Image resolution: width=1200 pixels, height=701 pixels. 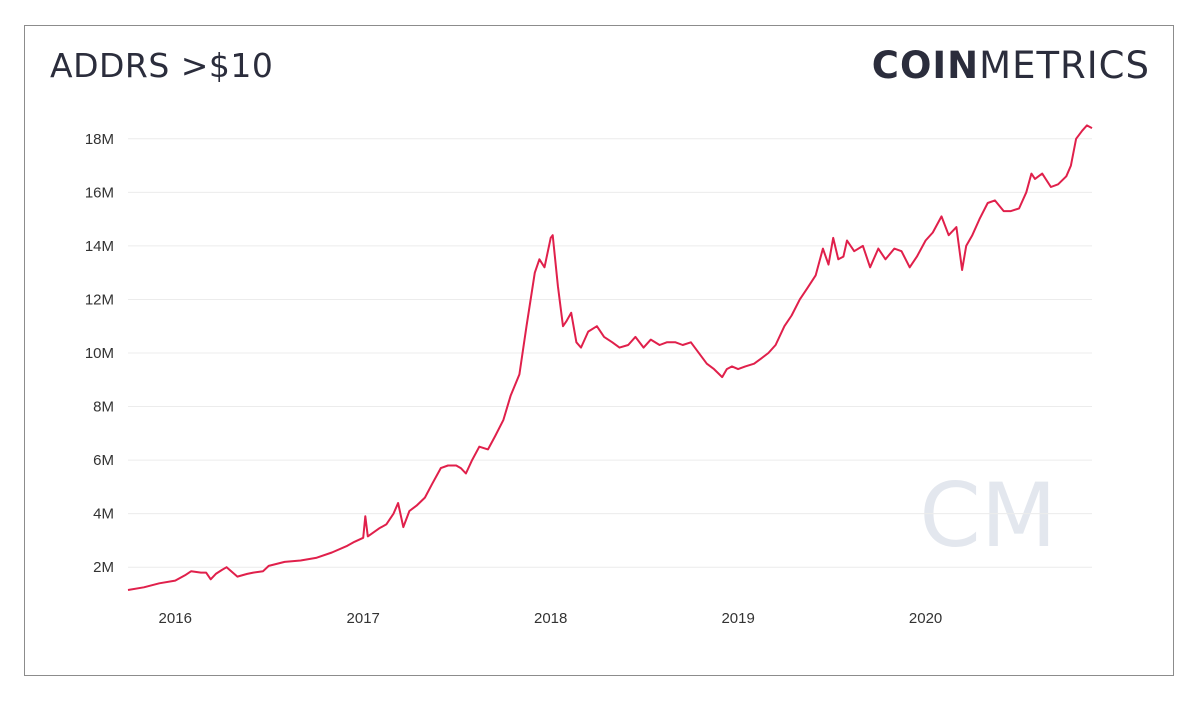 I want to click on x-axis-ticks: 2016 2017 2018 2019 2020, so click(x=551, y=618).